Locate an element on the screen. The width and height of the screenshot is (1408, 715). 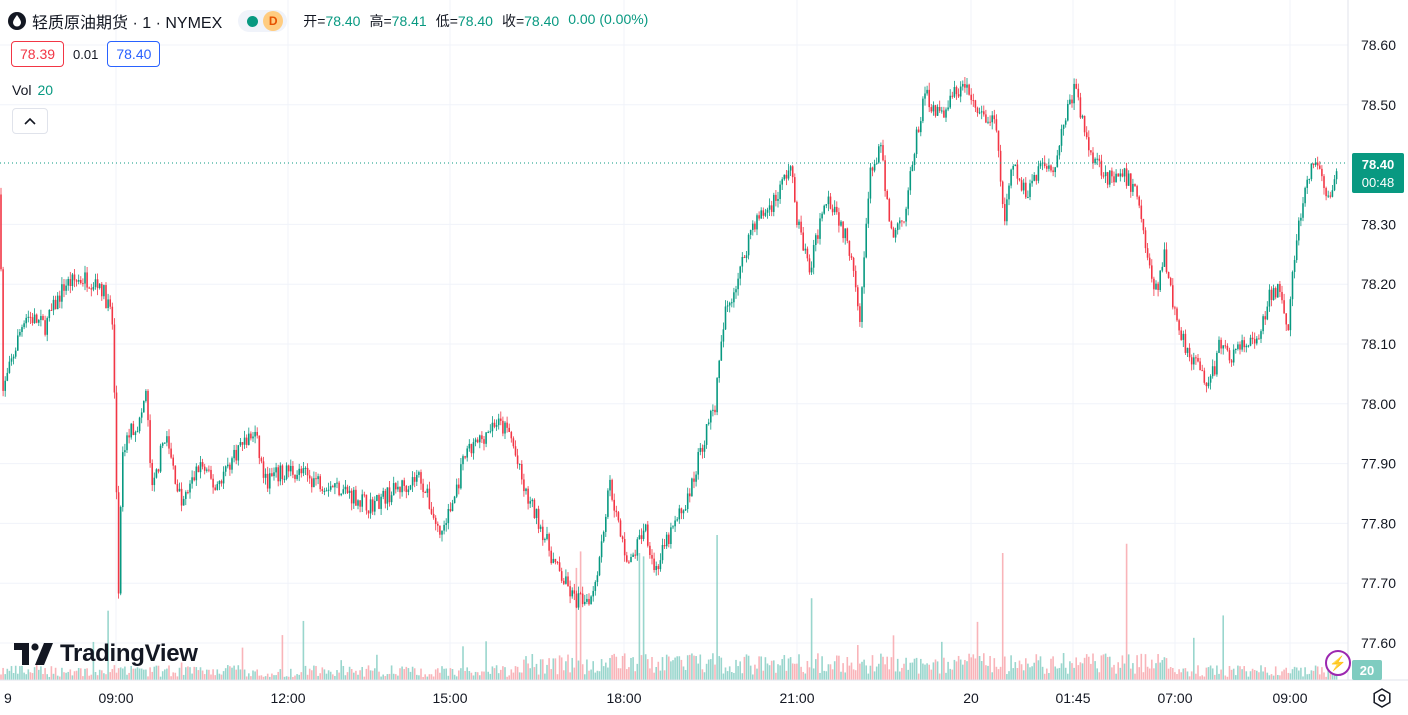
time-tick-label: 12:00 is located at coordinates (287, 698).